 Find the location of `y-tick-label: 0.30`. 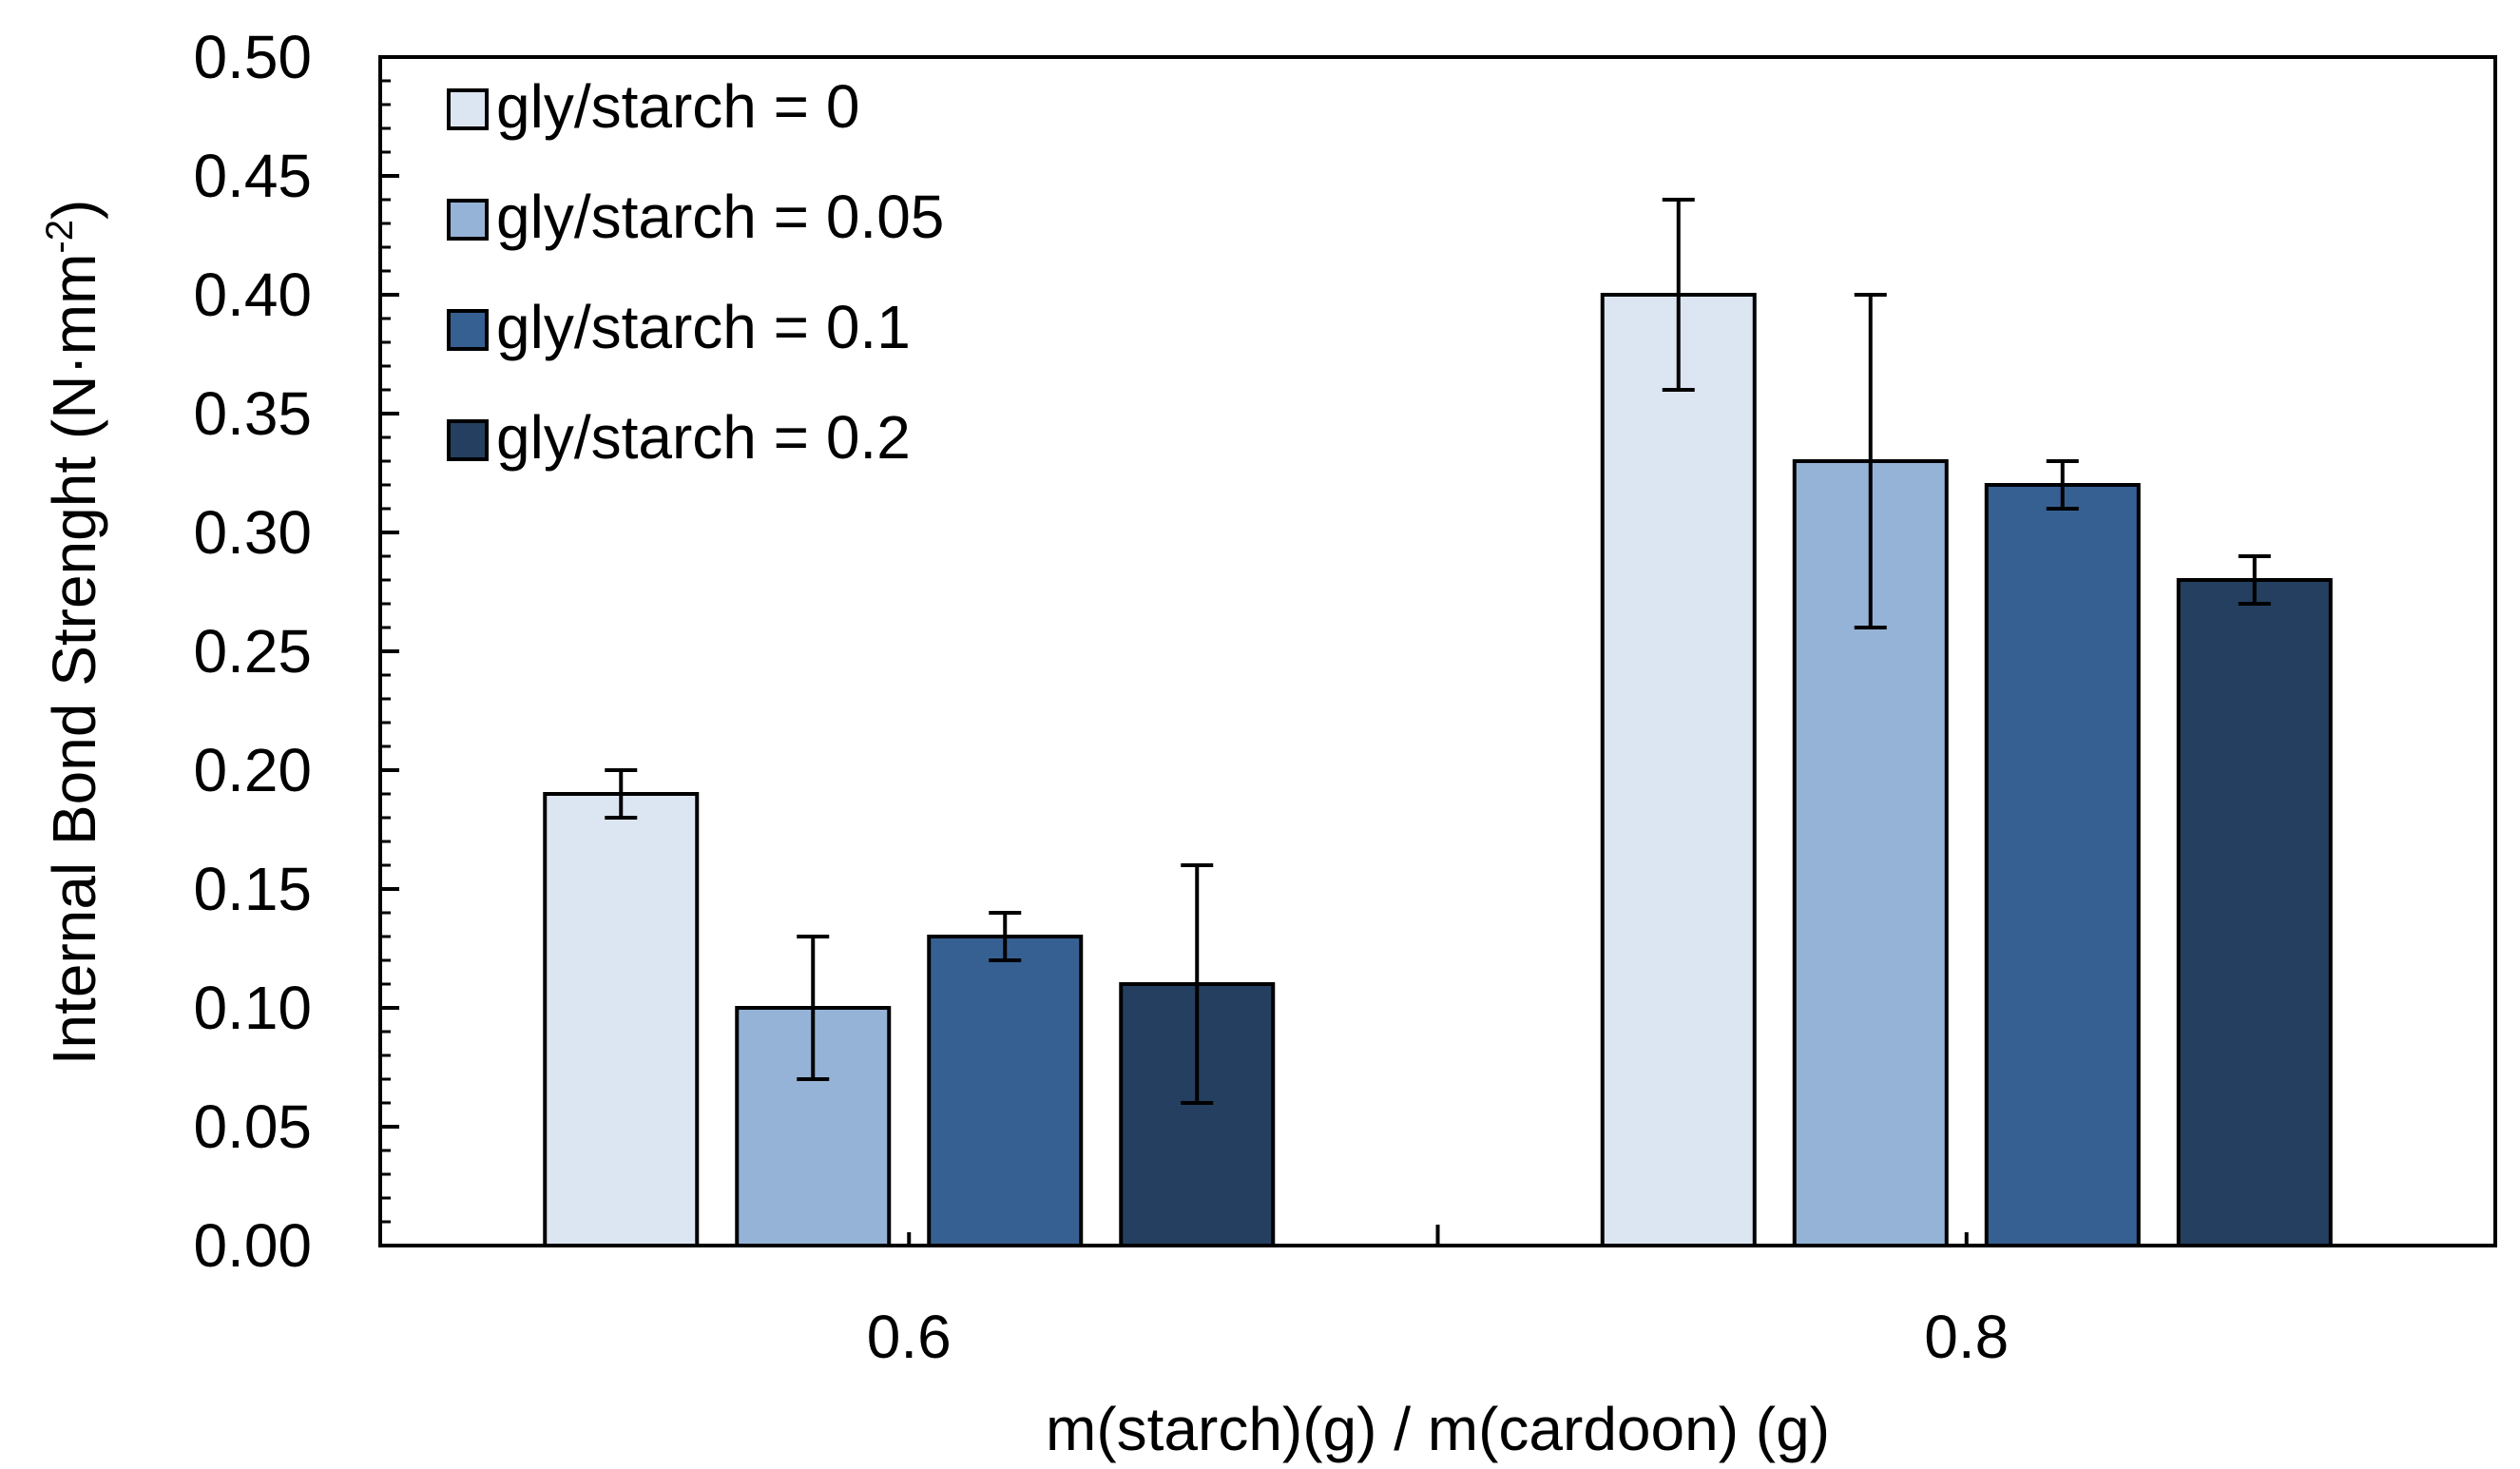

y-tick-label: 0.30 is located at coordinates (252, 532).